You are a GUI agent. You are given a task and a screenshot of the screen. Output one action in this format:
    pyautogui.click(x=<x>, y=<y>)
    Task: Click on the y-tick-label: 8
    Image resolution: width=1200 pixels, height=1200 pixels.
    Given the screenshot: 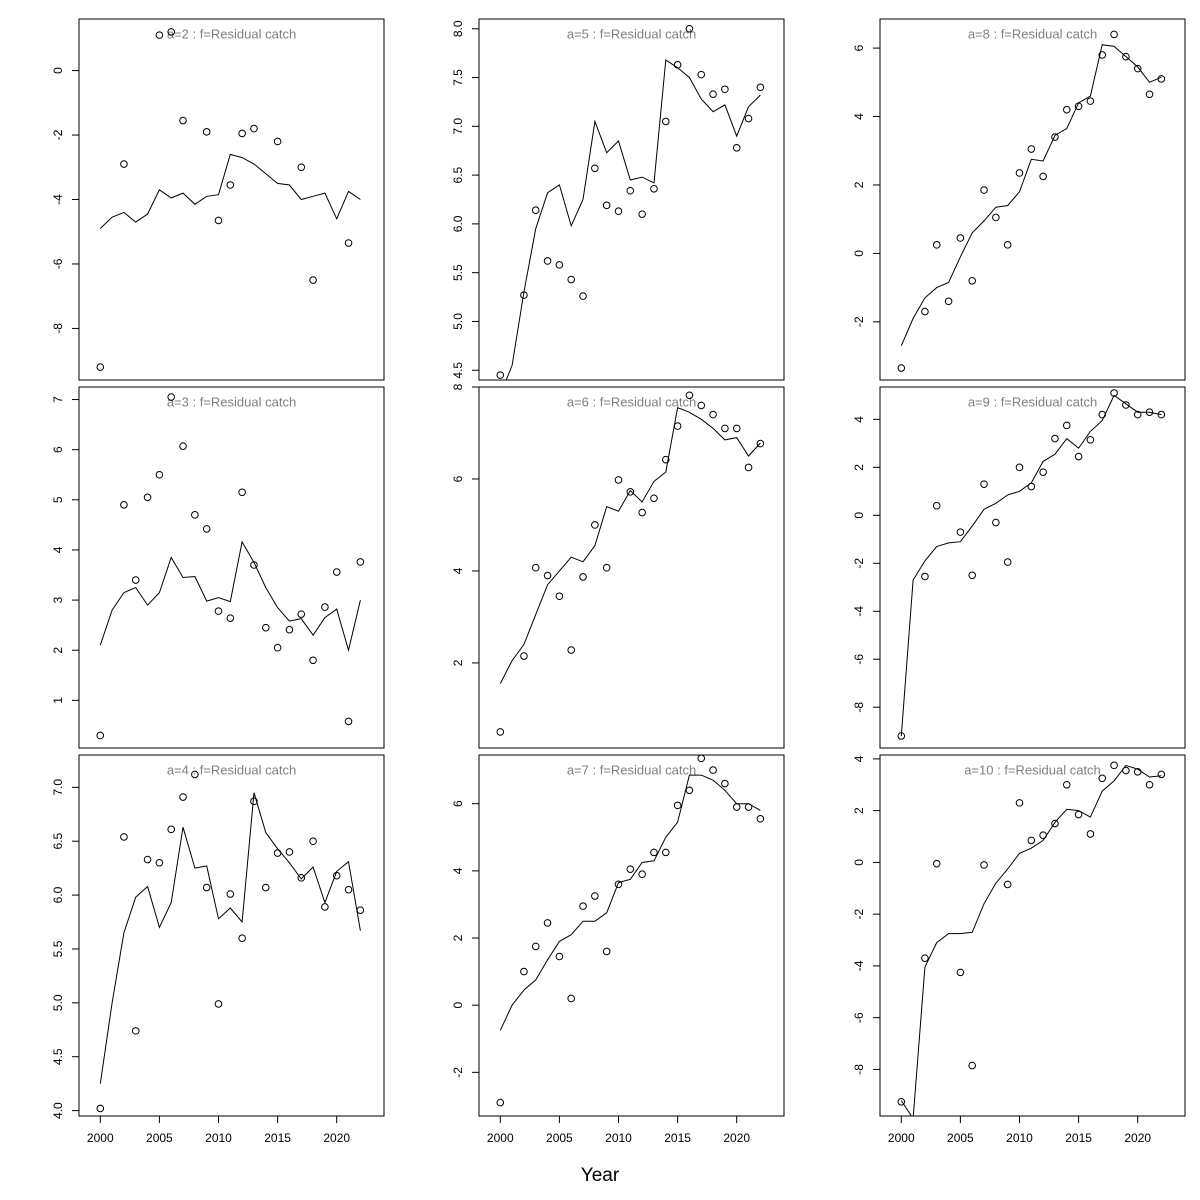 What is the action you would take?
    pyautogui.click(x=458, y=386)
    